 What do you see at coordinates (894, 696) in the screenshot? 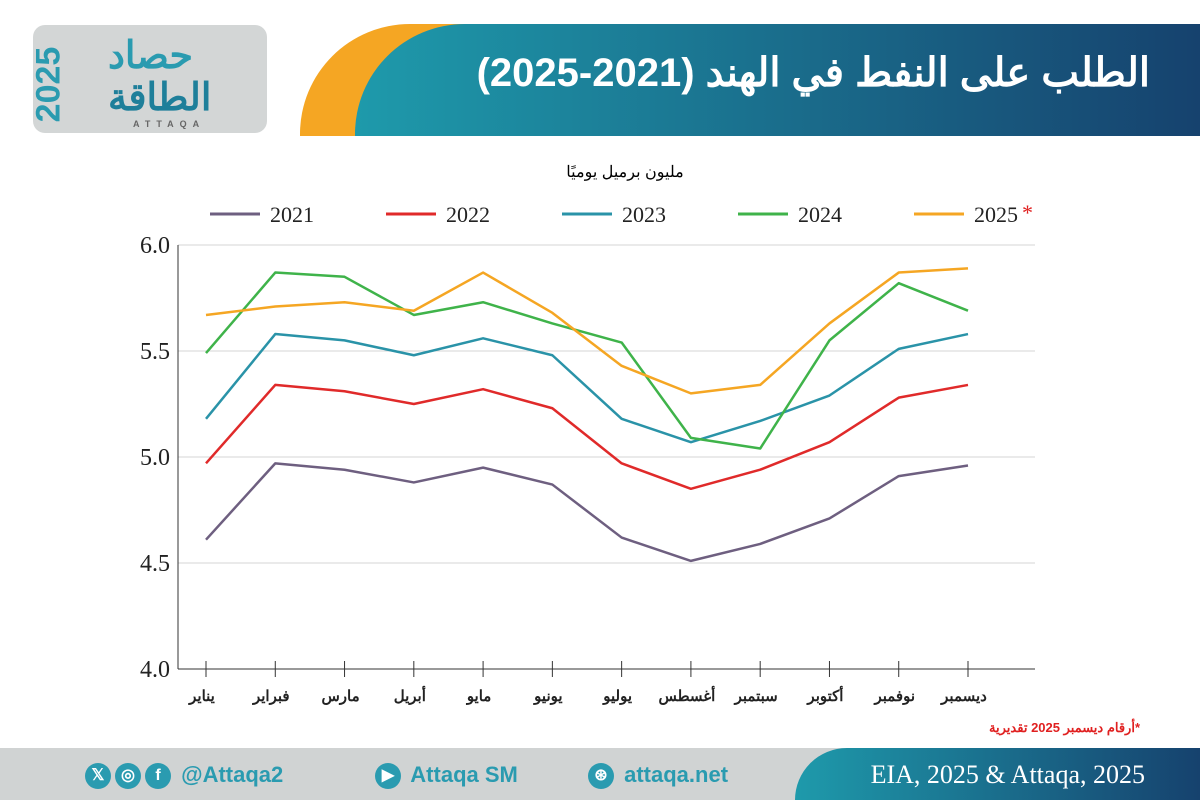
I see `x-tick-label: نوفمبر` at bounding box center [894, 696].